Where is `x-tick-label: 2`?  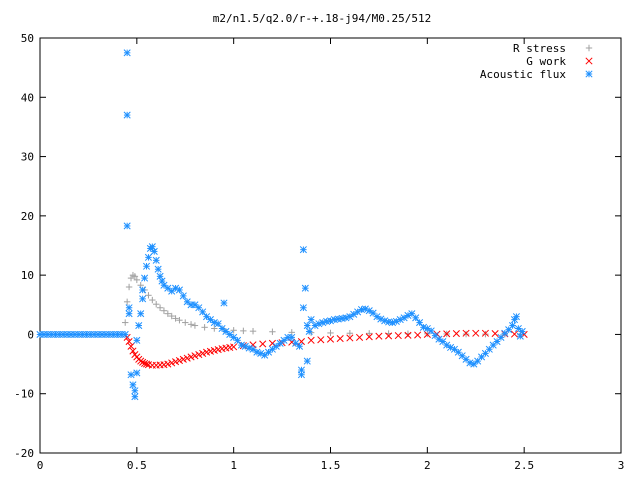
x-tick-label: 2 is located at coordinates (427, 465).